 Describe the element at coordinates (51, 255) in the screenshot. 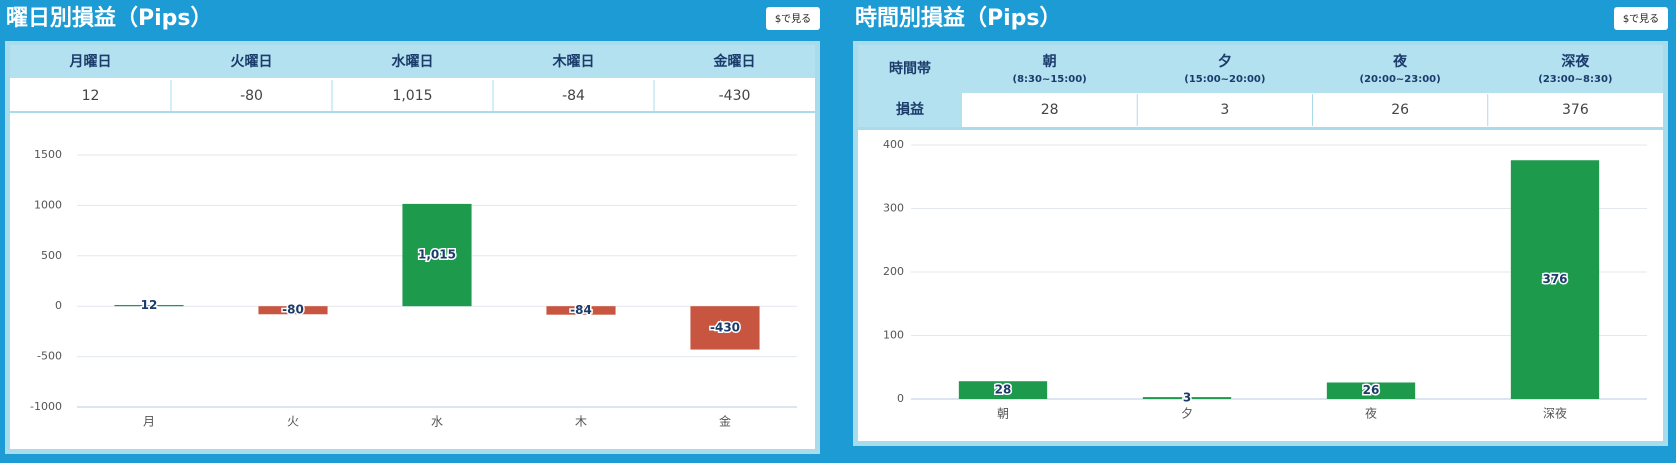

I see `y-tick-label: 500` at that location.